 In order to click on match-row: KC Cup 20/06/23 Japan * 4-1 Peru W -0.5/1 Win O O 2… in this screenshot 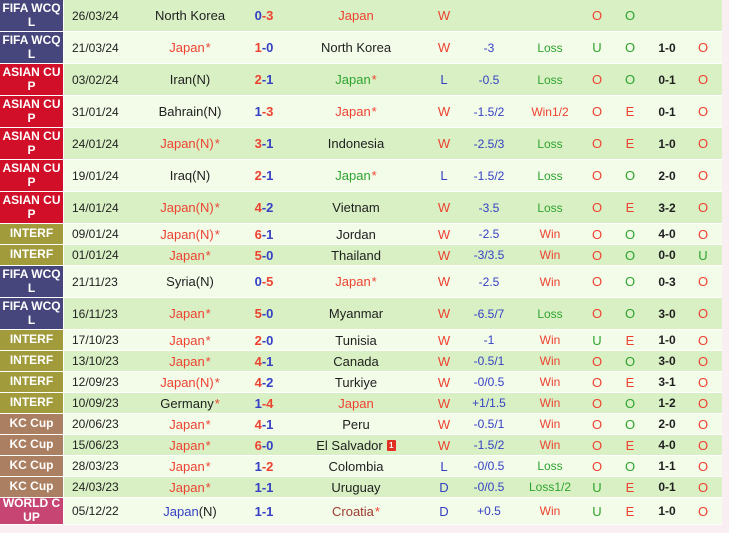, I will do `click(361, 424)`.